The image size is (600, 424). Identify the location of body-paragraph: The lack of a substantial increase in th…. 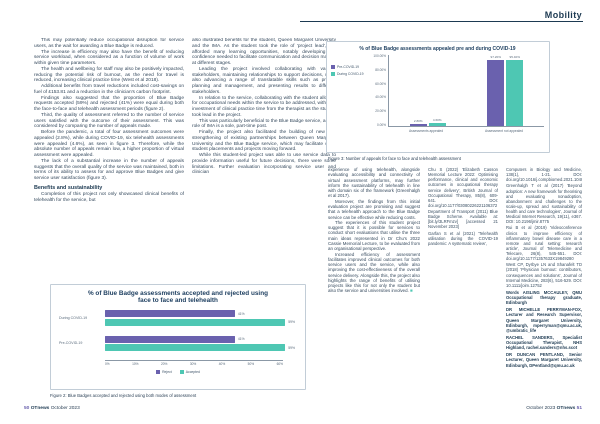
(109, 169).